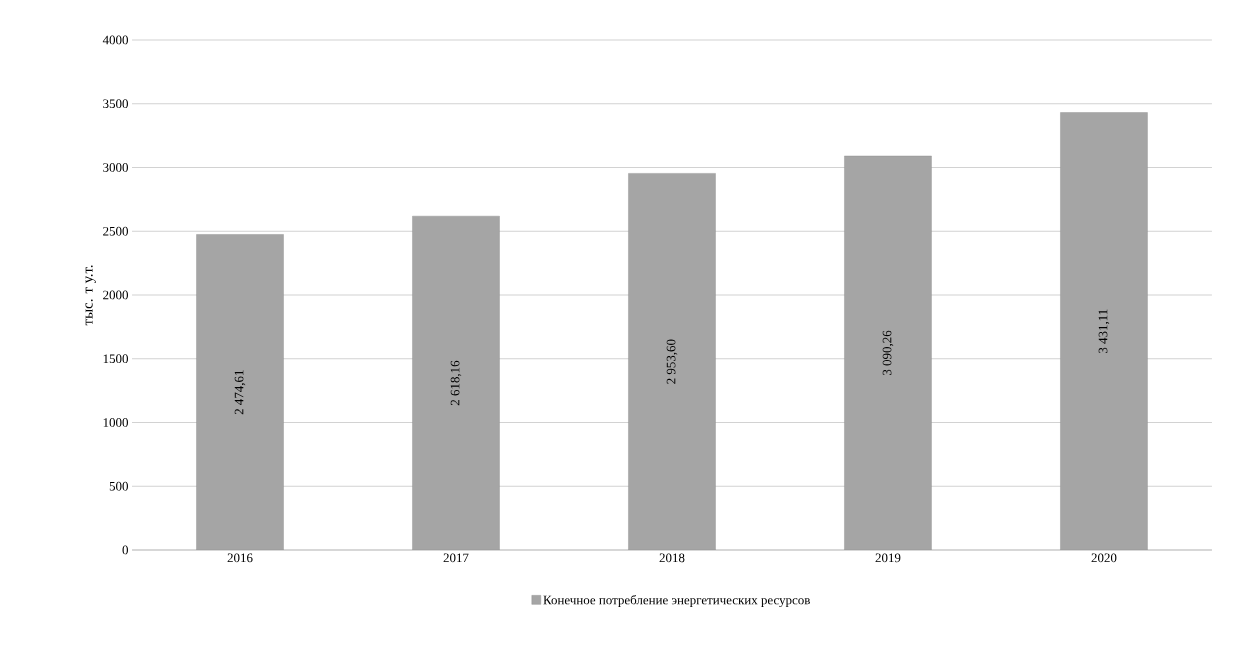  I want to click on y-tick-label: 3500, so click(115, 104).